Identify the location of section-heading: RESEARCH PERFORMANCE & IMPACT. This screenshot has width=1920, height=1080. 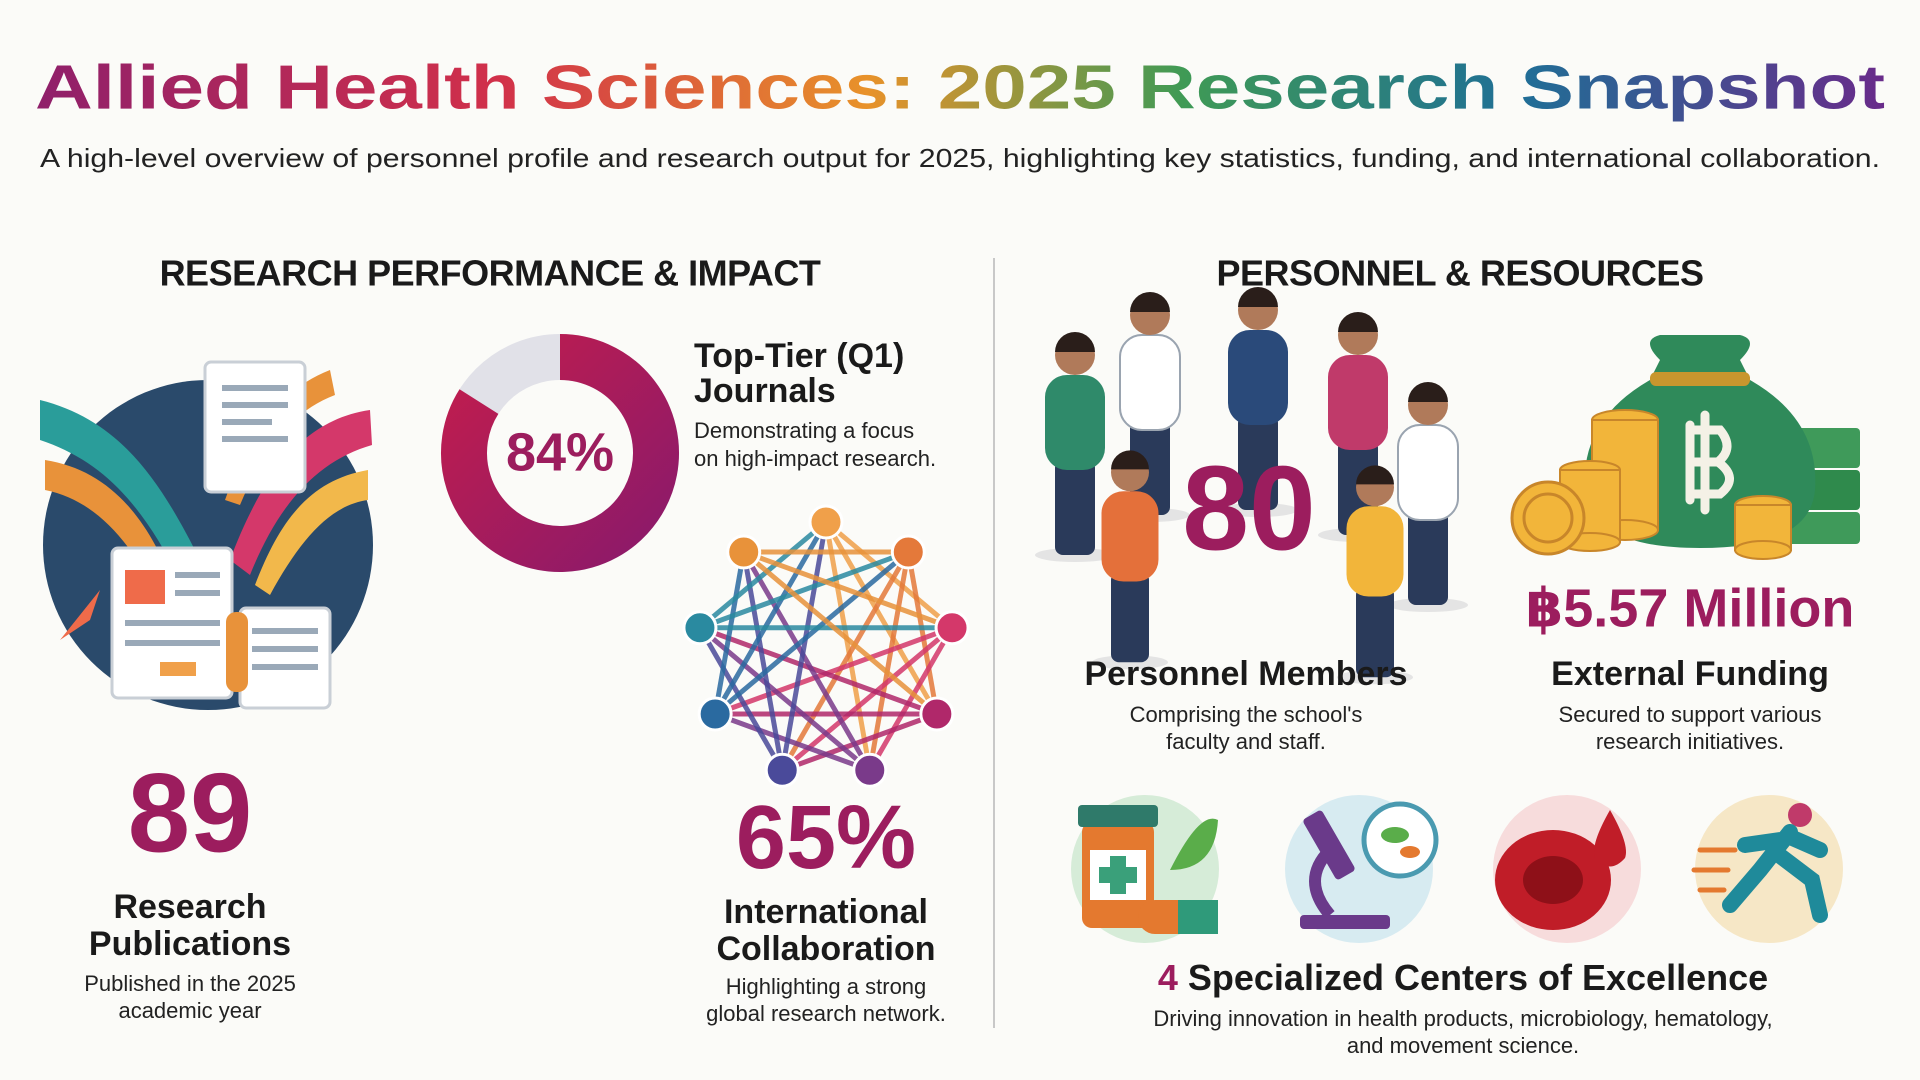
(490, 273).